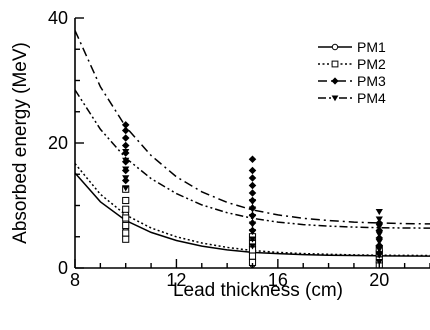 The image size is (430, 330). I want to click on legend-item-pm4: PM4, so click(352, 98).